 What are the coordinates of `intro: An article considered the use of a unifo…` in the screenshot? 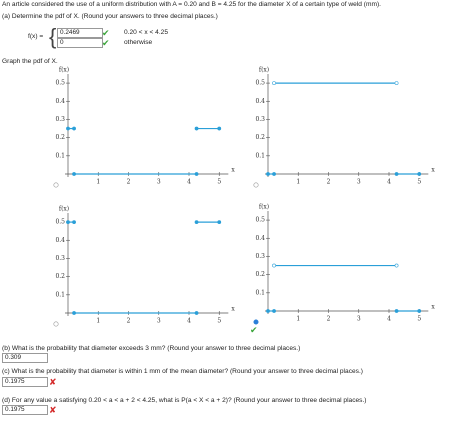 It's located at (191, 4).